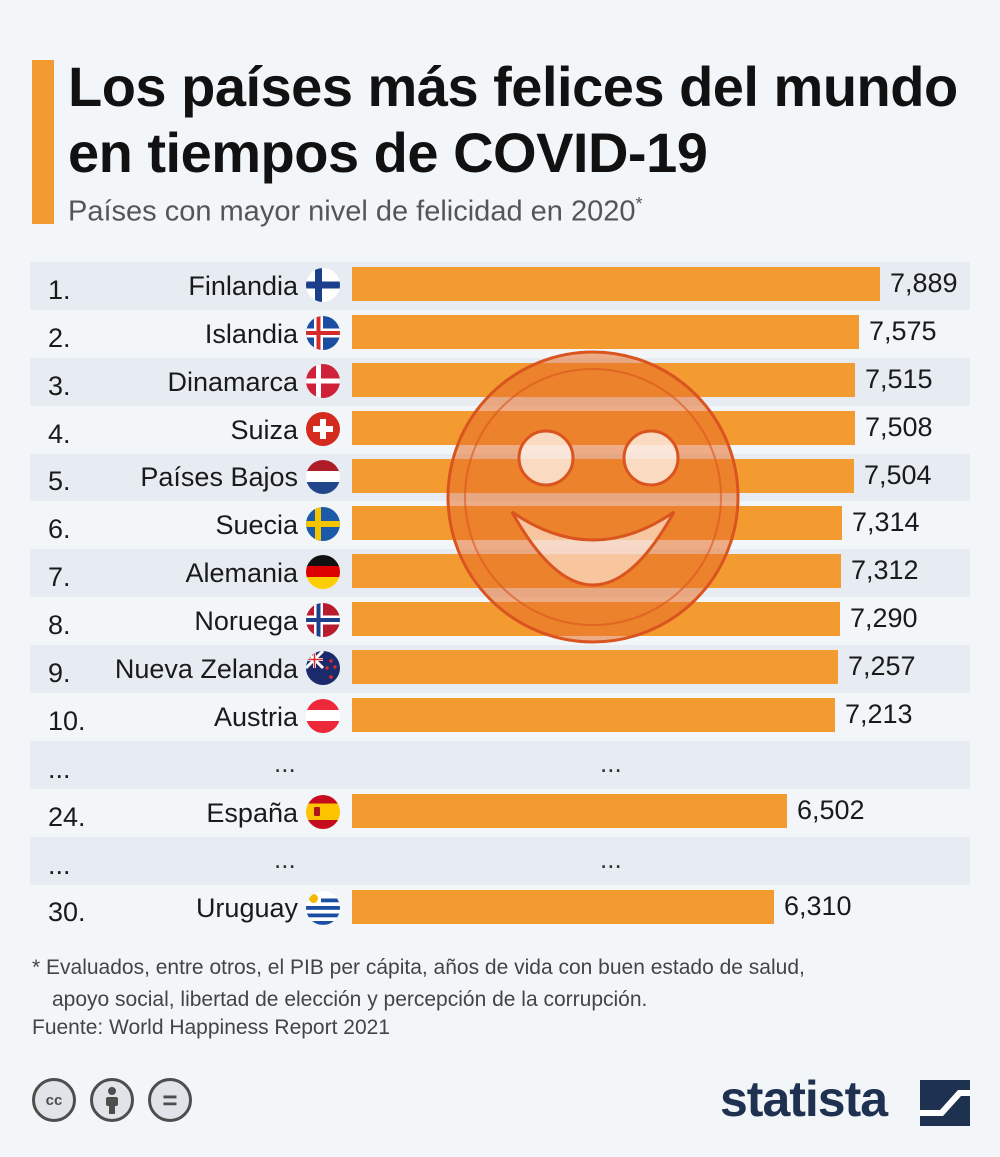  I want to click on country-label: Uruguay, so click(246, 908).